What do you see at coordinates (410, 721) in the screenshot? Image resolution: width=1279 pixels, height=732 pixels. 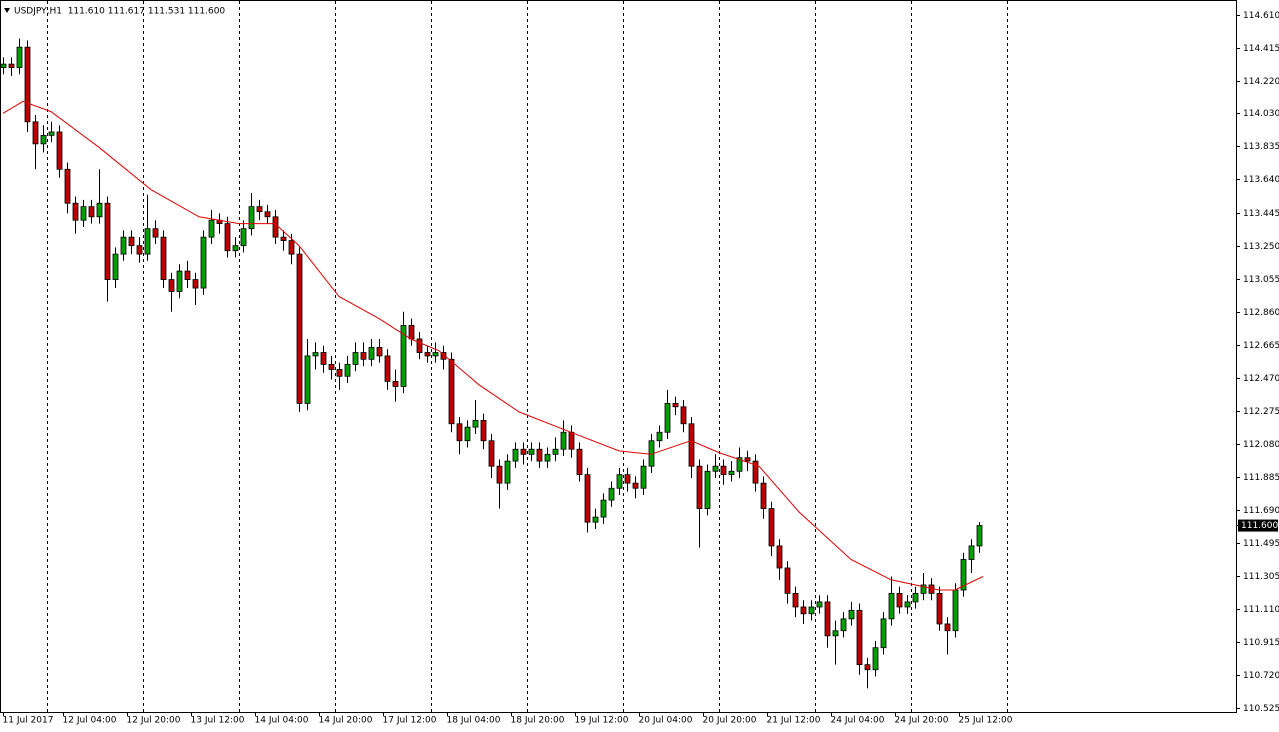 I see `x-tick-label: 17 Jul 12:00` at bounding box center [410, 721].